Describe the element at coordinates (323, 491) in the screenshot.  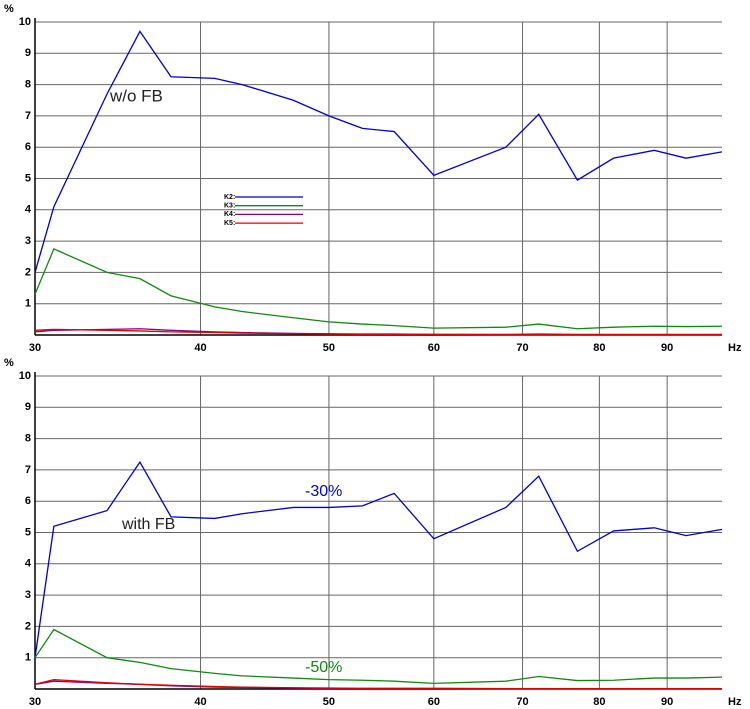
I see `annotation: -30%` at that location.